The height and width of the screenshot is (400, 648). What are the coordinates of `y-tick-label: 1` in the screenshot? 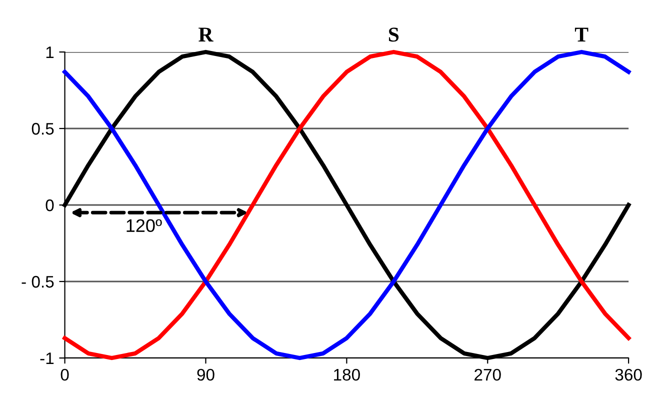 It's located at (50, 52).